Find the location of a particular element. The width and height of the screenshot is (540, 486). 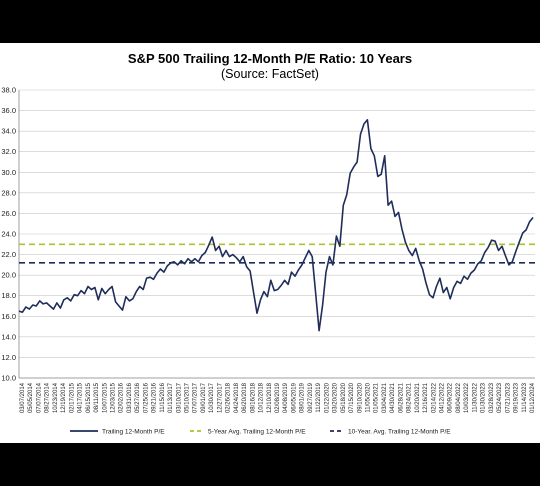

legend-ten-year-avg-label: 10-Year. Avg. Trailing 12-Month P/E is located at coordinates (399, 432).